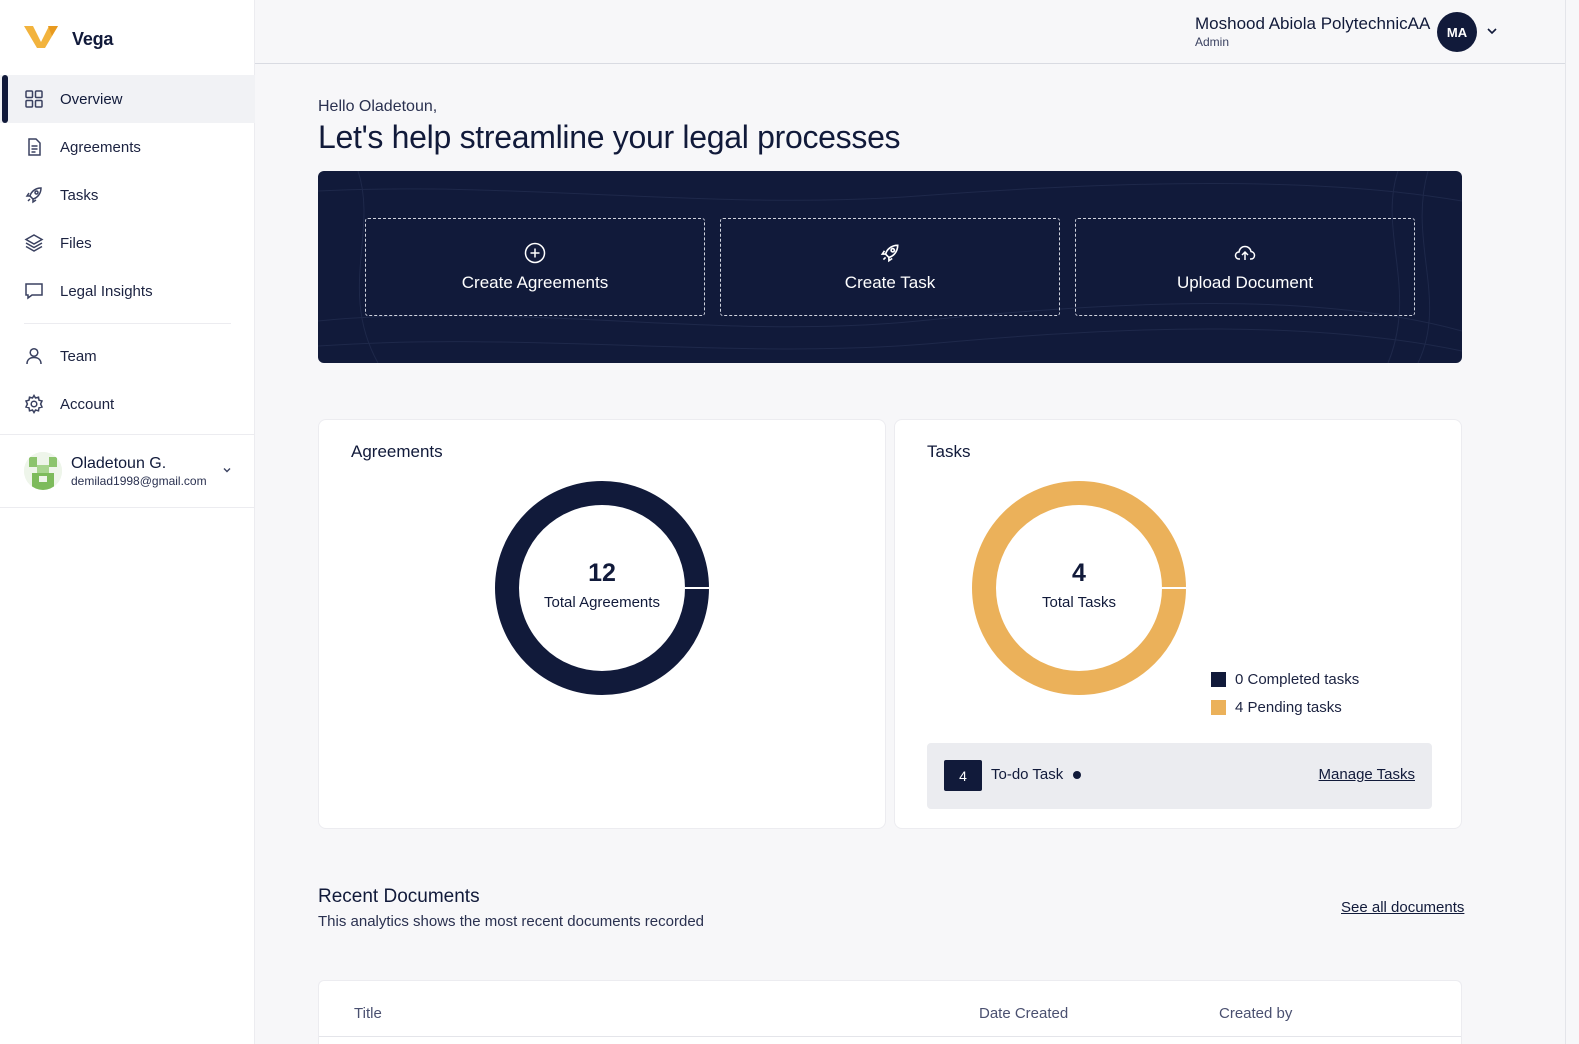 The height and width of the screenshot is (1044, 1579). I want to click on legend-item-pending: 4 Pending tasks, so click(1285, 707).